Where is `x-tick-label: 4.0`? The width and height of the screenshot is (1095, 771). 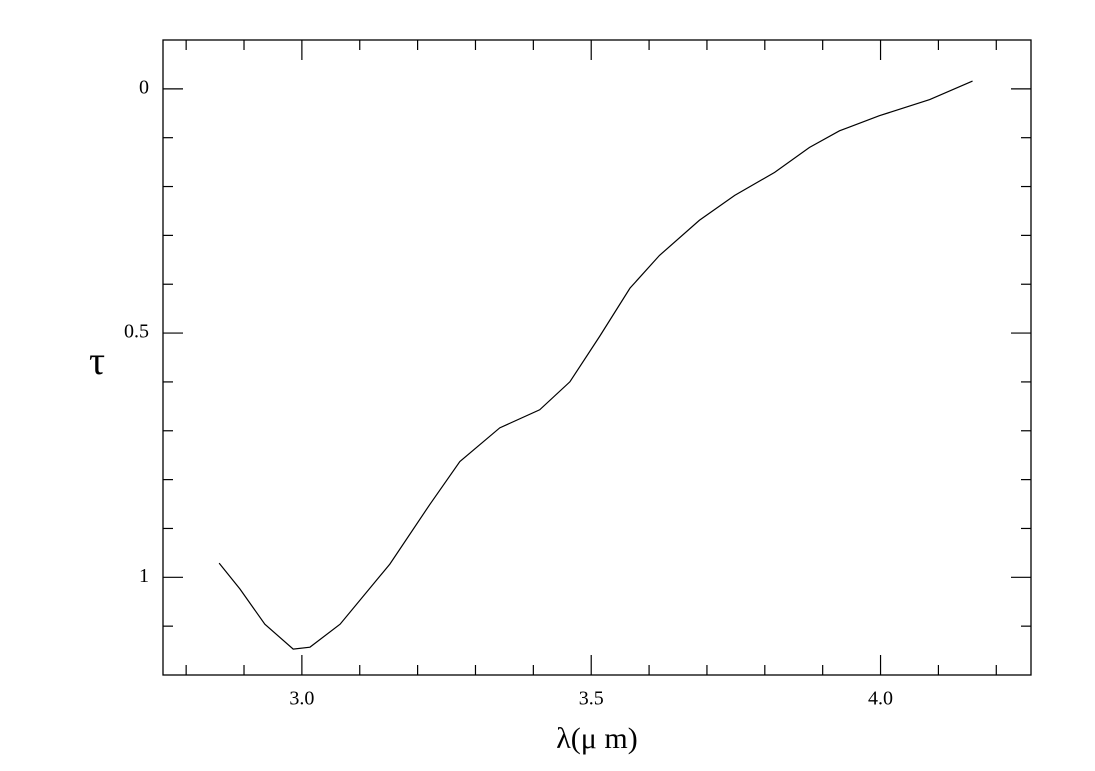
x-tick-label: 4.0 is located at coordinates (880, 699).